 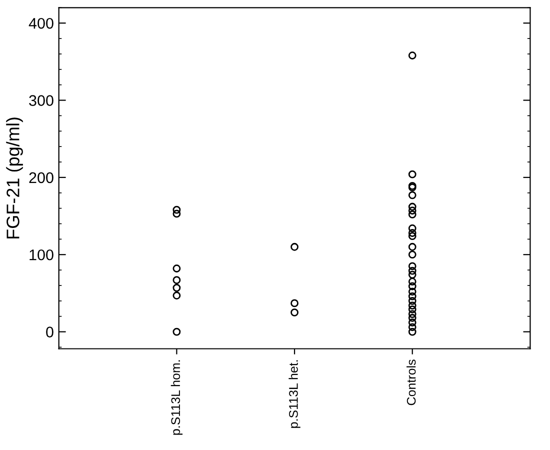 I want to click on y-axis-title: FGF-21 (pg/ml), so click(x=14, y=178).